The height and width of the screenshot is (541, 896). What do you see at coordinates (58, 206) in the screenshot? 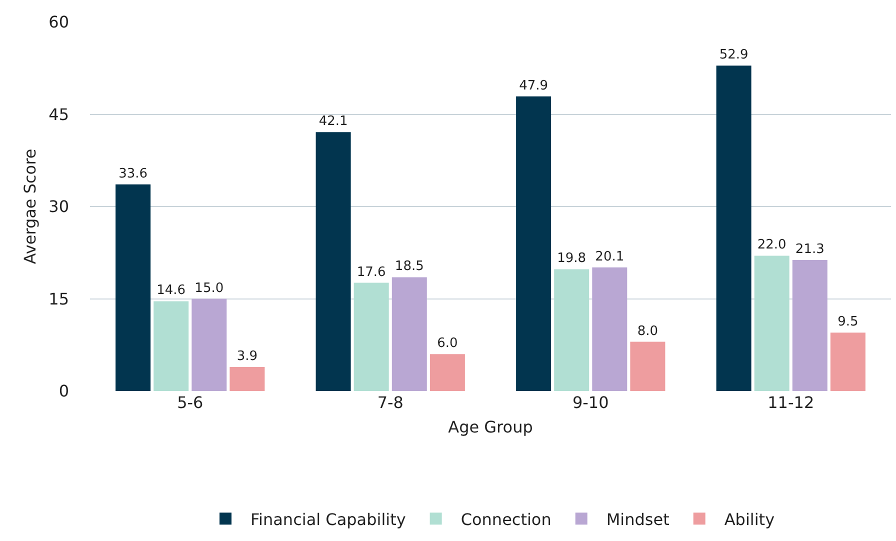
I see `y-tick-label: 30` at bounding box center [58, 206].